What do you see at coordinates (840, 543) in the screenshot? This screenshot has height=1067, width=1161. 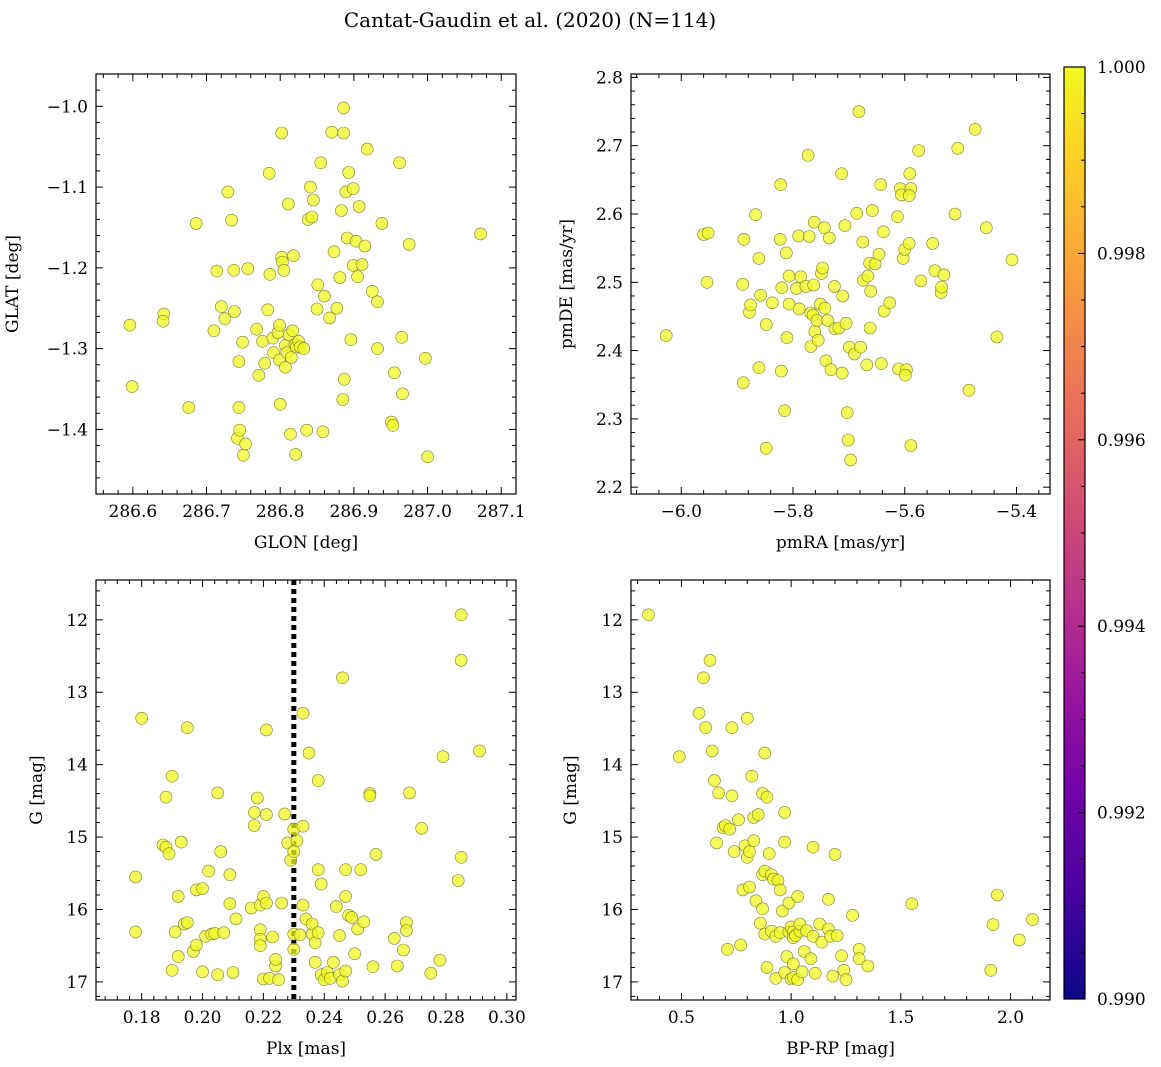 I see `x-axis-label: pmRA [mas/yr]` at bounding box center [840, 543].